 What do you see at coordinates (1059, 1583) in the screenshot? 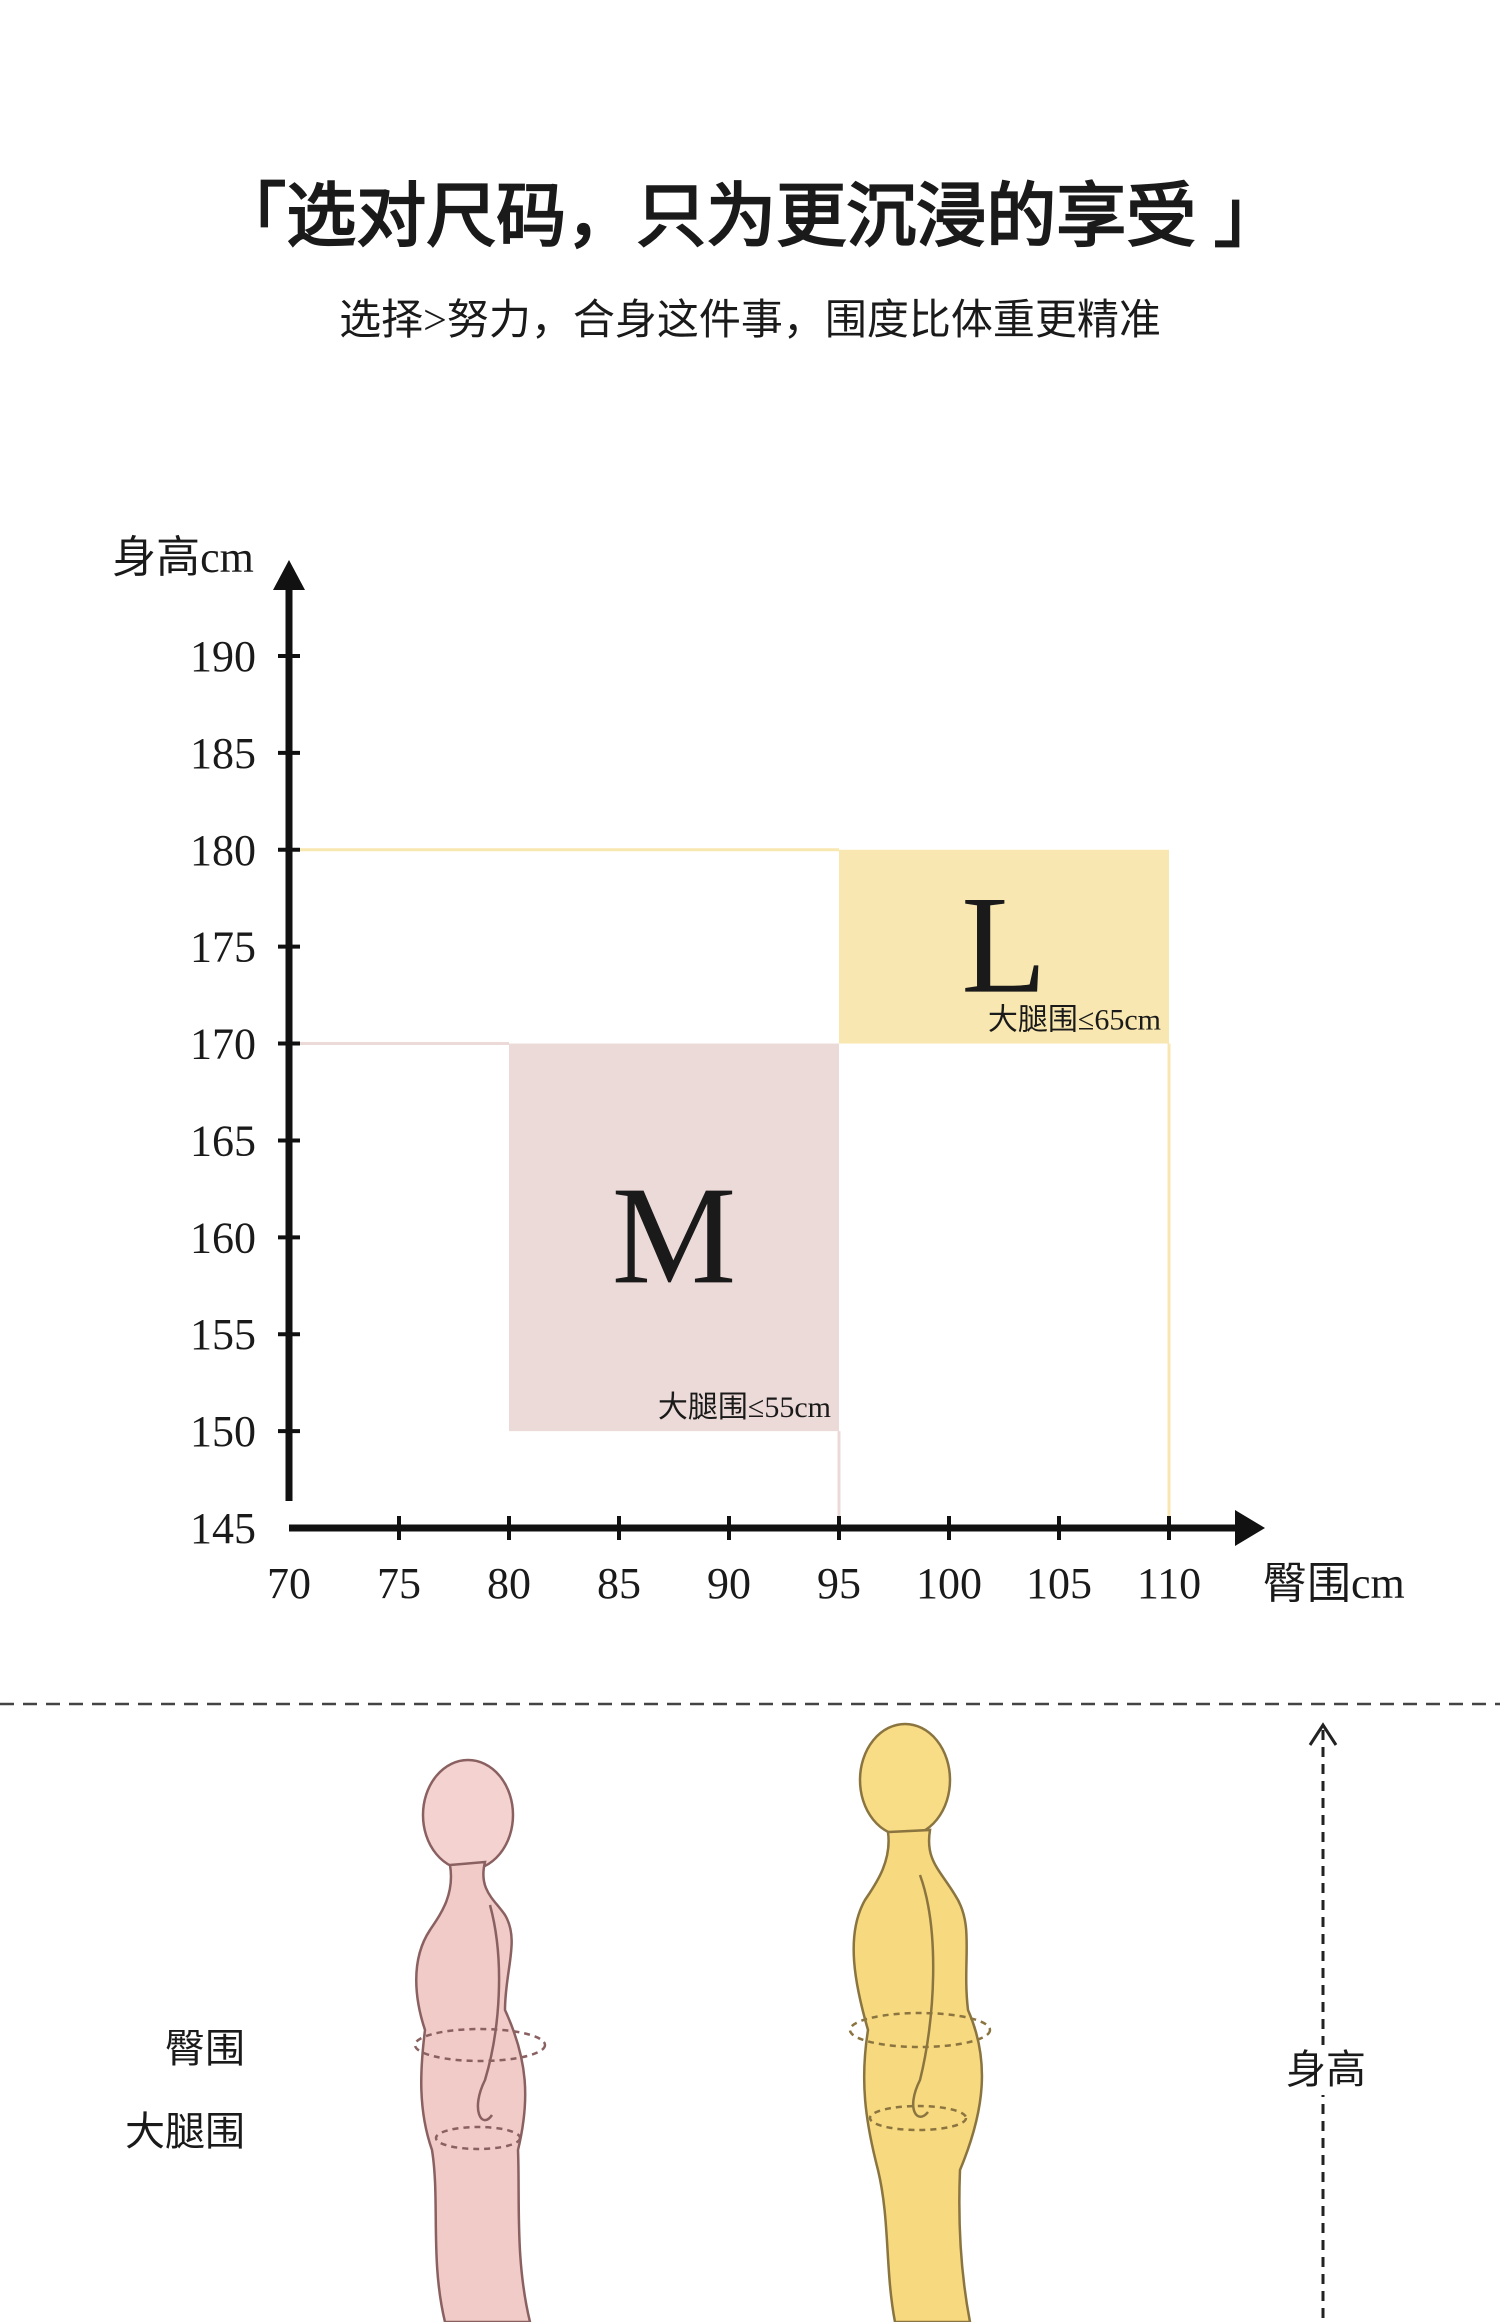
I see `x-tick-label: 105` at bounding box center [1059, 1583].